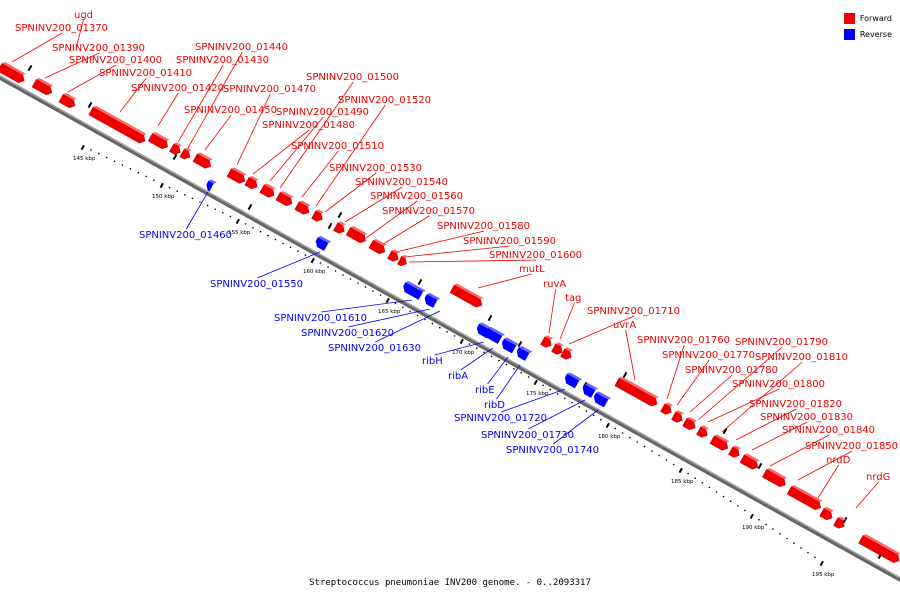 This screenshot has height=600, width=900. Describe the element at coordinates (509, 241) in the screenshot. I see `label-SPNINV200_01590: SPNINV200_01590` at that location.